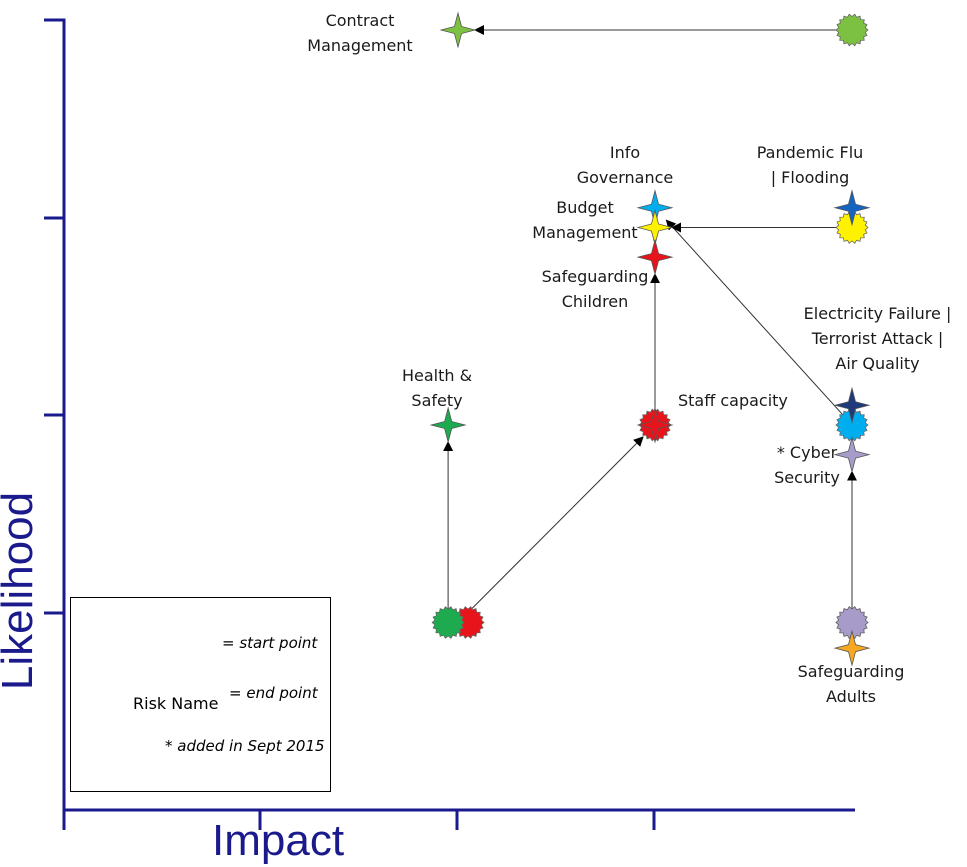 This screenshot has width=967, height=867. Describe the element at coordinates (278, 840) in the screenshot. I see `x-axis-title: Impact` at that location.